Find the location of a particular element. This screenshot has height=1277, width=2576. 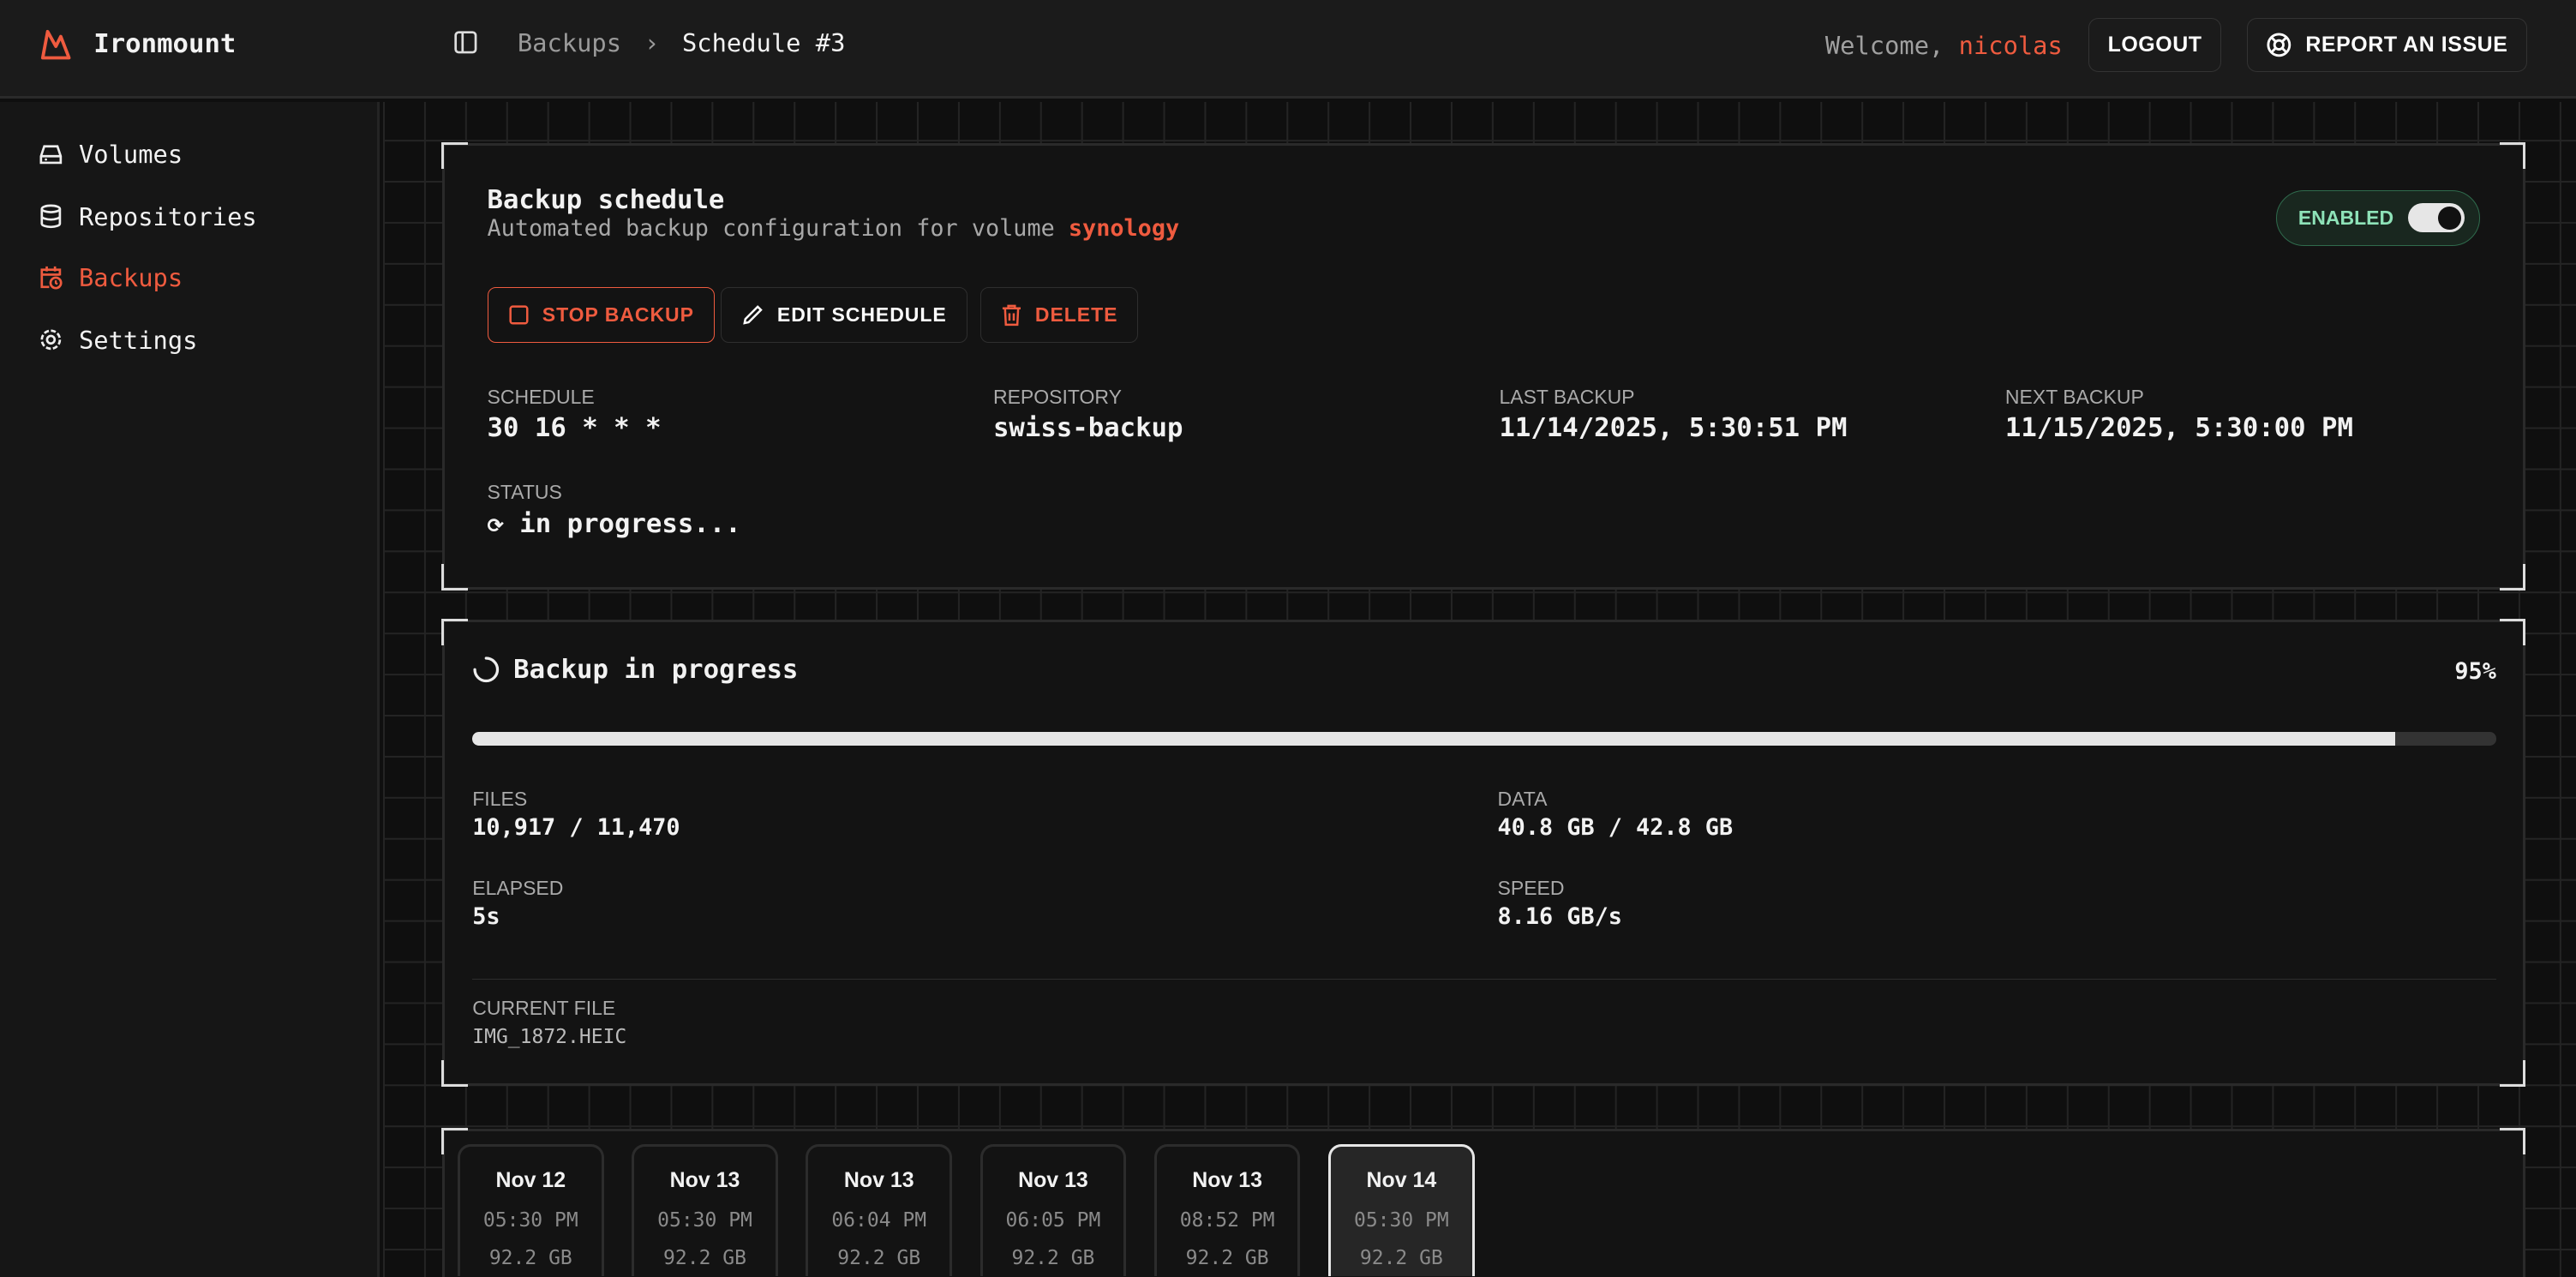

sidebar-item-backups: Backups is located at coordinates (110, 277).